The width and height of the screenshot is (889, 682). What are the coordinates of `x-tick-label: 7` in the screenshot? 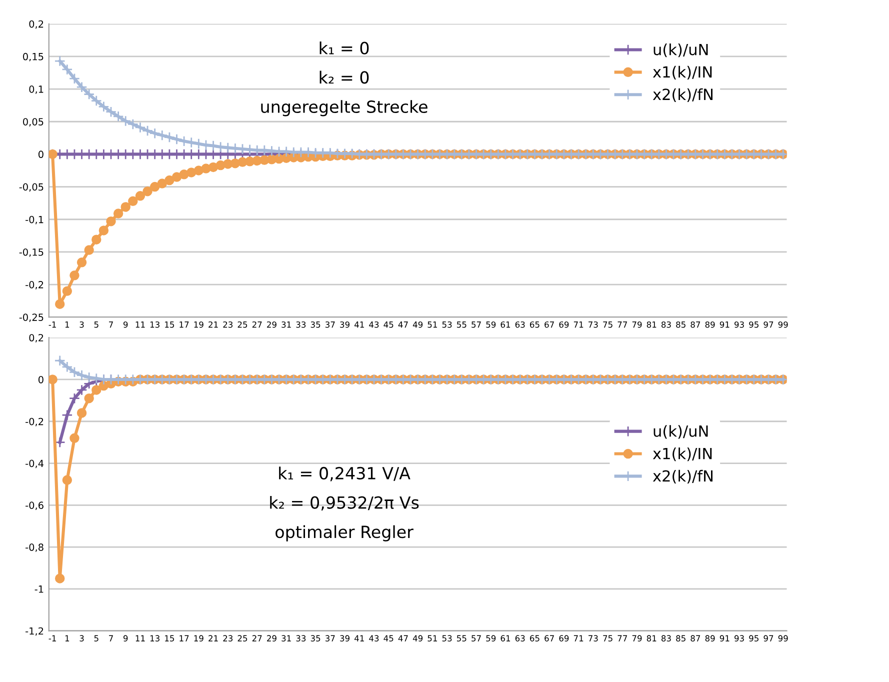 It's located at (111, 638).